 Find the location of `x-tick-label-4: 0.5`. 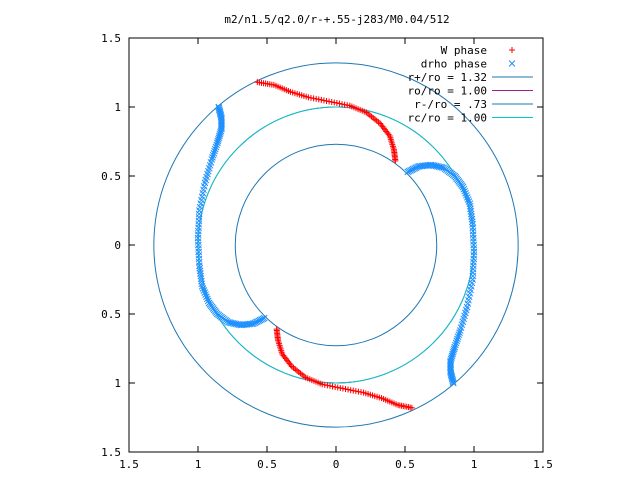

x-tick-label-4: 0.5 is located at coordinates (405, 464).